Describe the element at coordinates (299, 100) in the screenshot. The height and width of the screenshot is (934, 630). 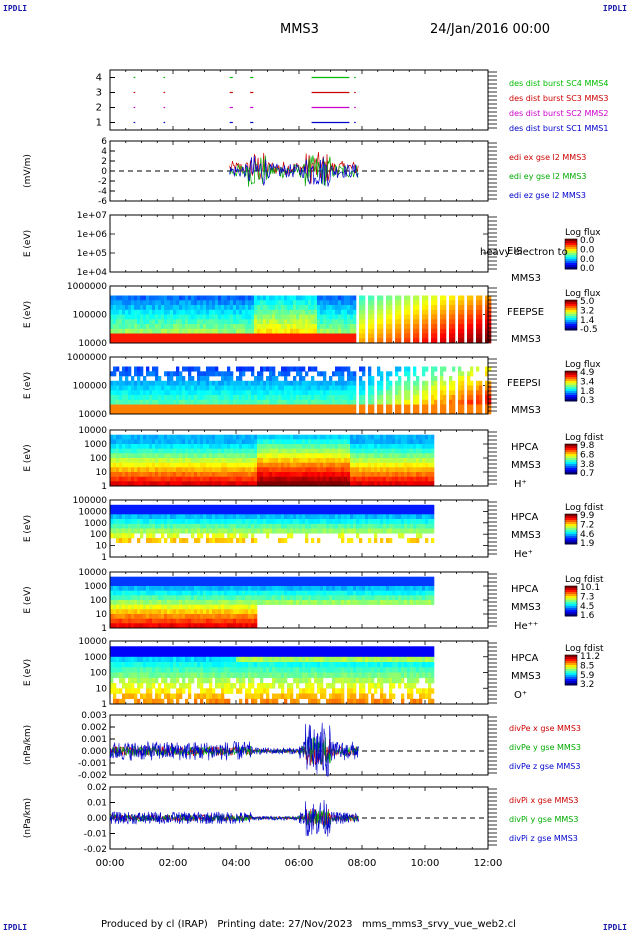
I see `burst-panel-frame` at that location.